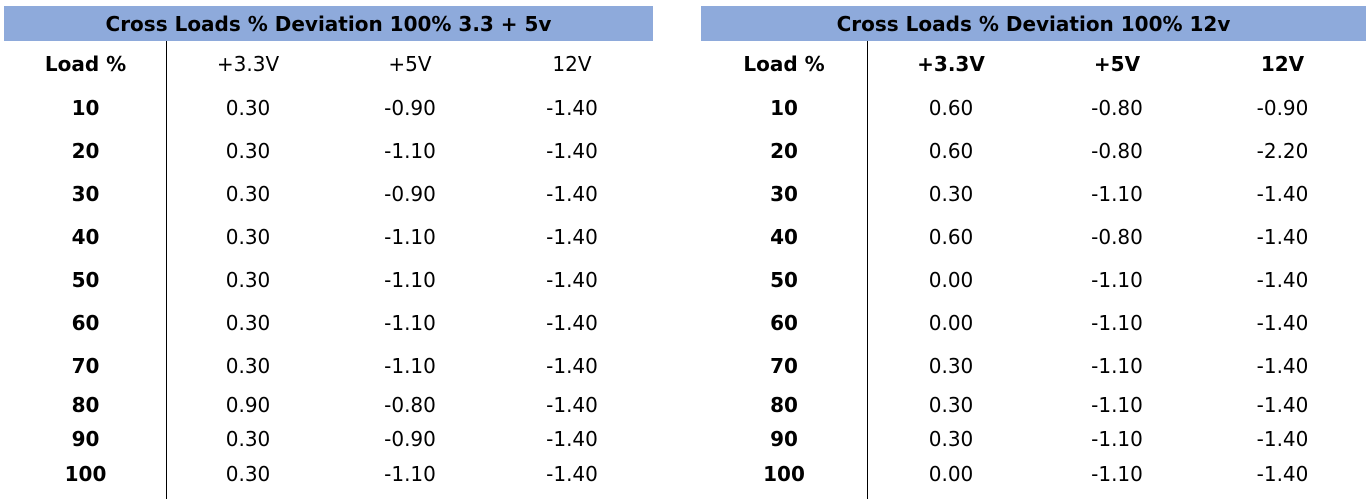 The height and width of the screenshot is (499, 1366). Describe the element at coordinates (85, 236) in the screenshot. I see `load-cell: 40` at that location.